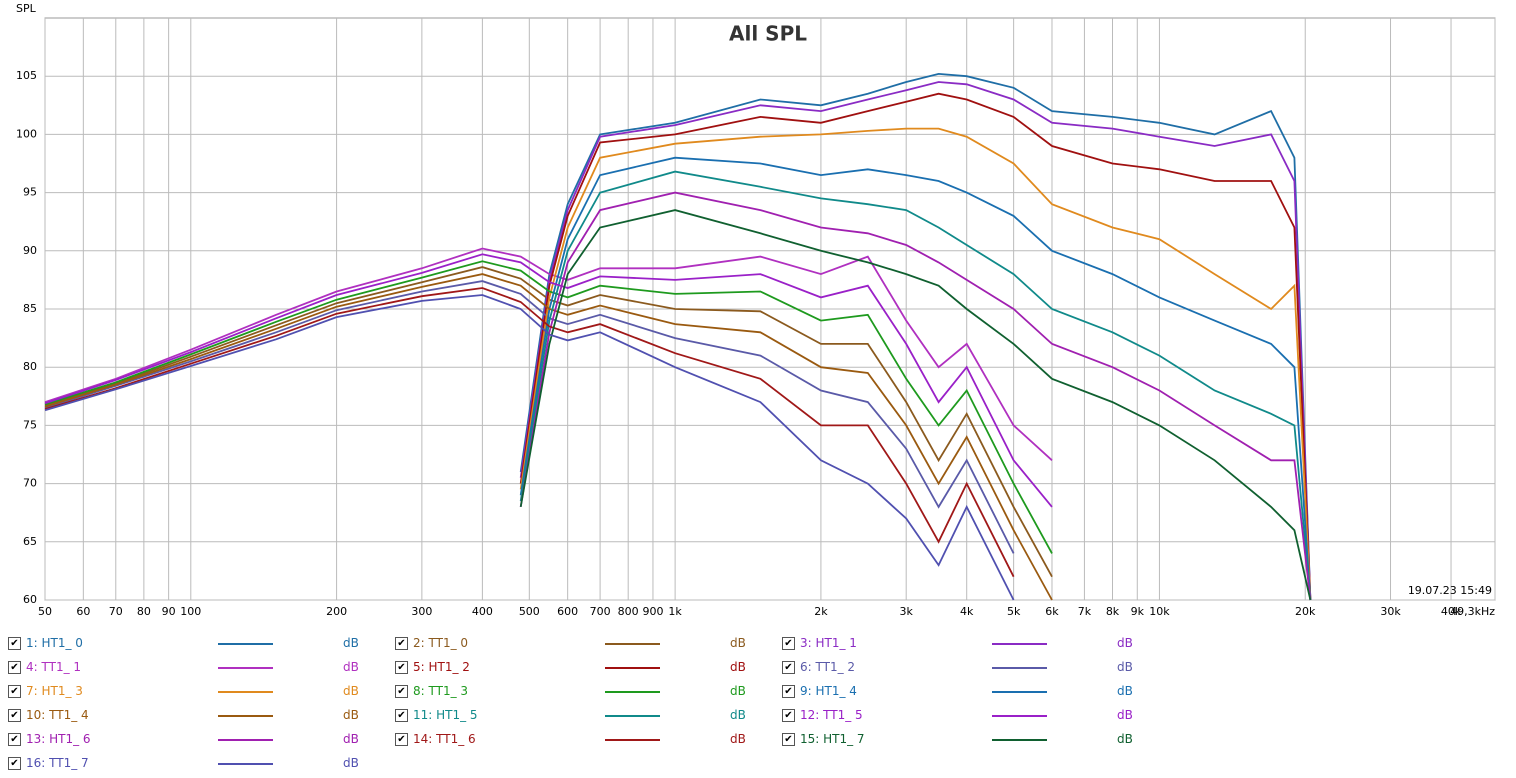  I want to click on y-tick-label: 105, so click(26, 75).